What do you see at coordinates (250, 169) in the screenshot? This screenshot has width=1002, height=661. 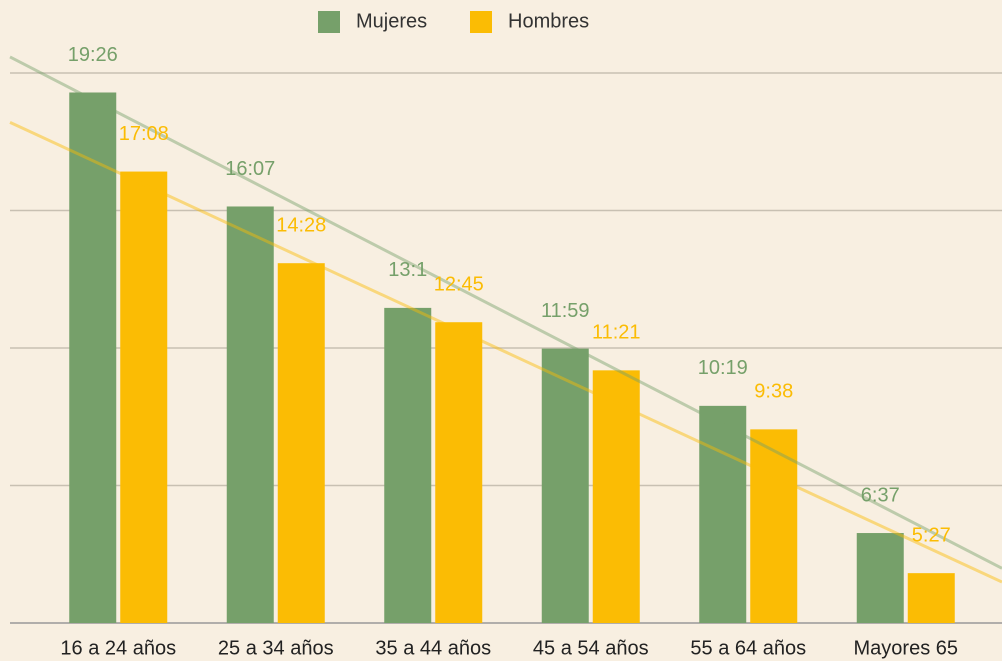 I see `data-label: 16:07` at bounding box center [250, 169].